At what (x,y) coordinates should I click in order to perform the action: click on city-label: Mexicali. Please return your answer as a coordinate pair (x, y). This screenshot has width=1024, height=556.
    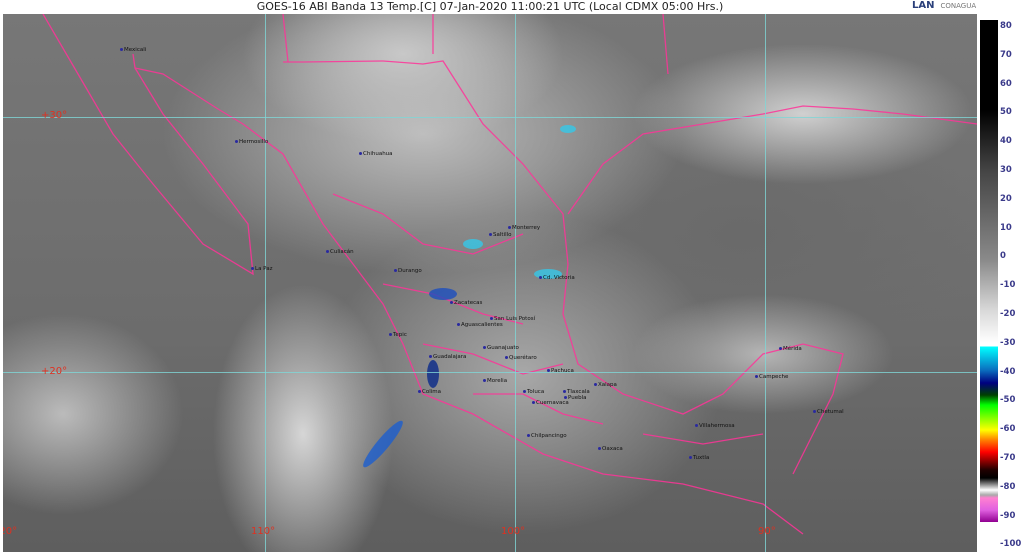
    Looking at the image, I should click on (135, 50).